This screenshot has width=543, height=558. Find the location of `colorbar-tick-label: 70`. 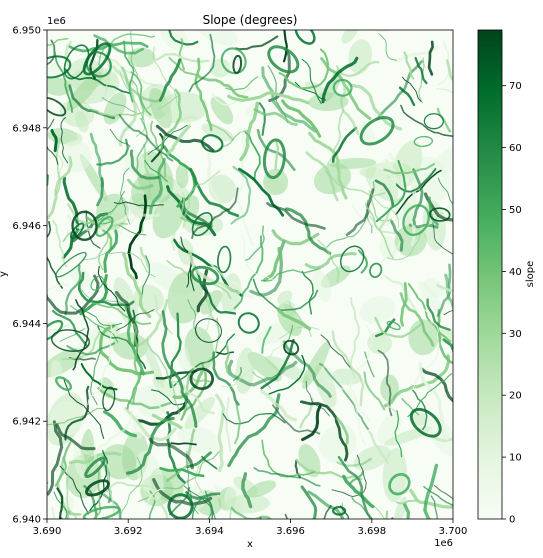

colorbar-tick-label: 70 is located at coordinates (515, 86).